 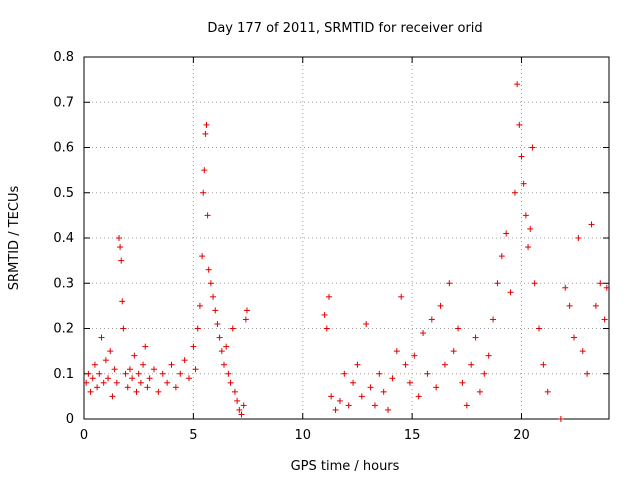 What do you see at coordinates (302, 435) in the screenshot?
I see `x-tick-label: 10` at bounding box center [302, 435].